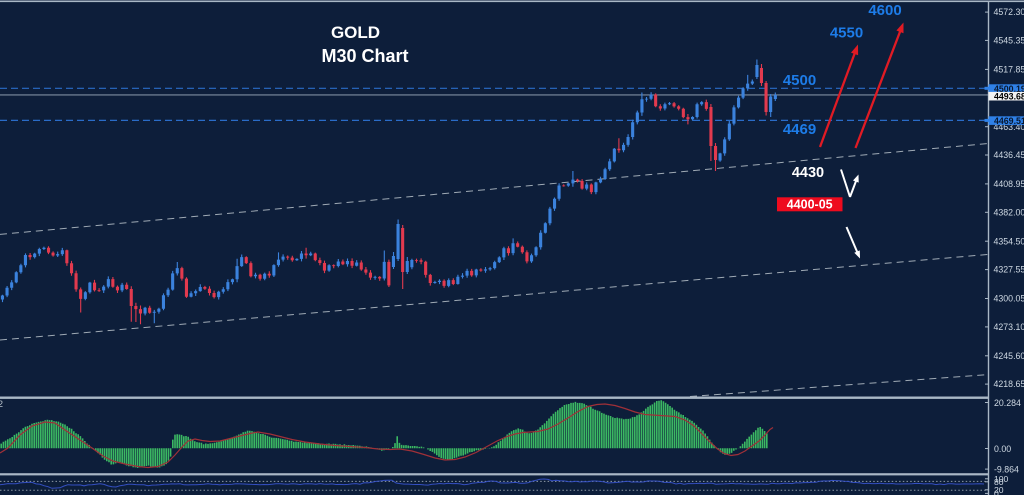 This screenshot has width=1024, height=495. I want to click on svg-text: 4469, so click(799, 129).